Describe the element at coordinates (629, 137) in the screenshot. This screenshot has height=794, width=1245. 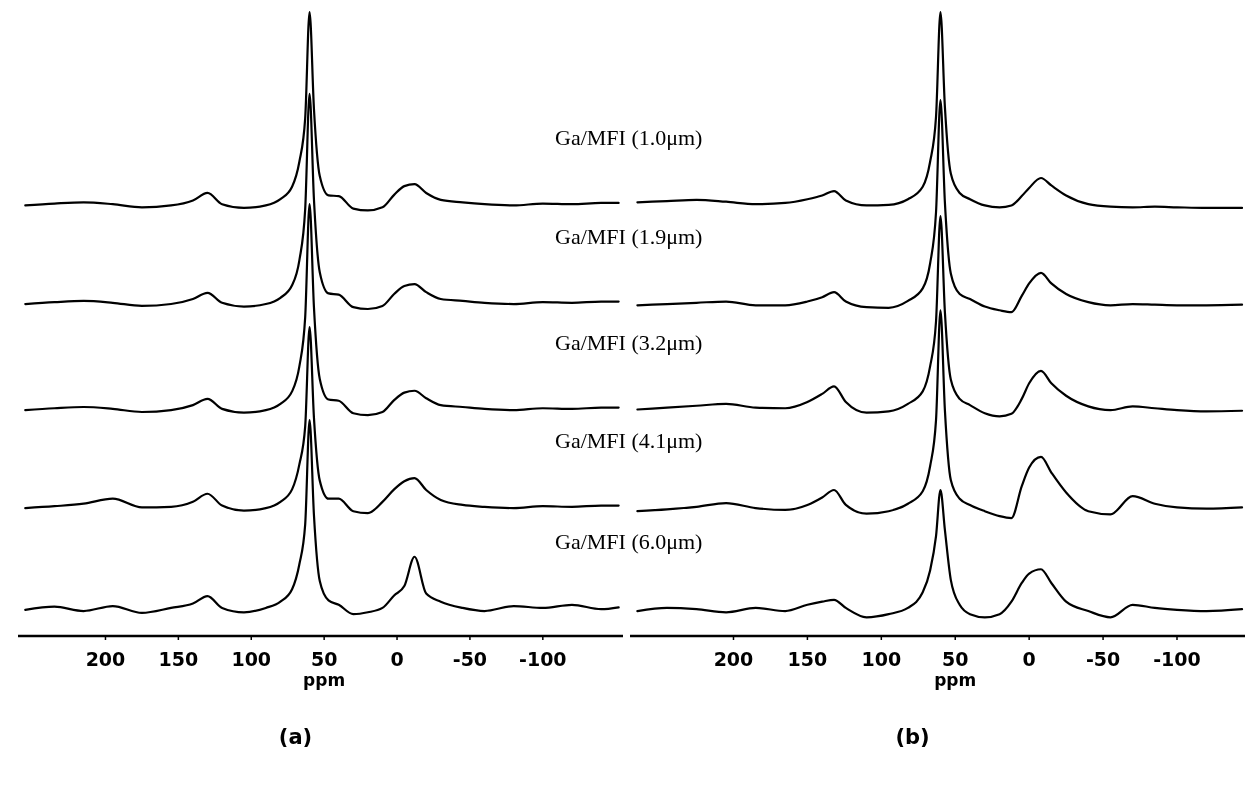
I see `annotation: Ga/MFI (1.0μm)` at that location.